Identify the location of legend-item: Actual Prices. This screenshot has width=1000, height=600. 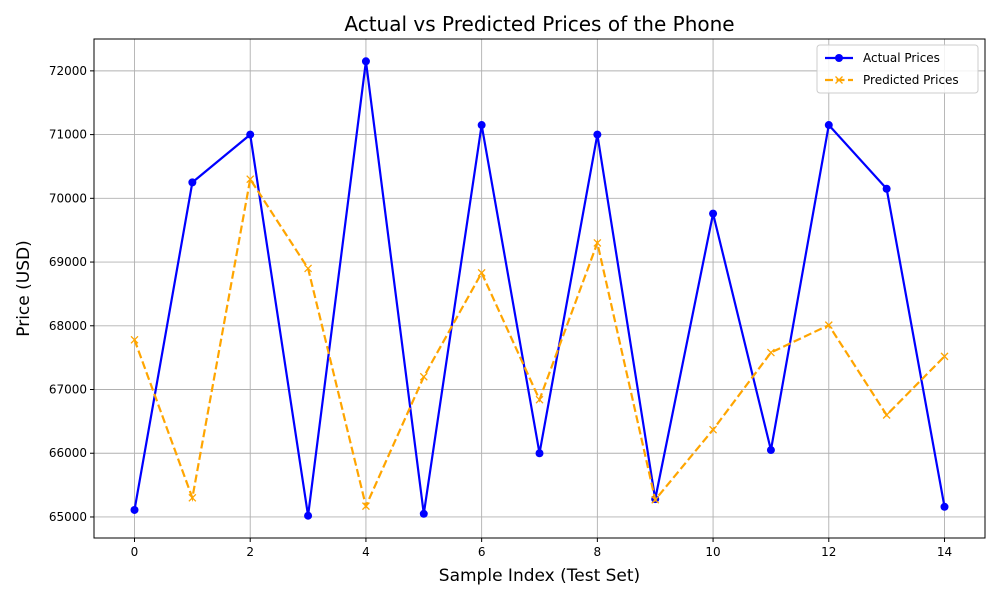
(882, 58).